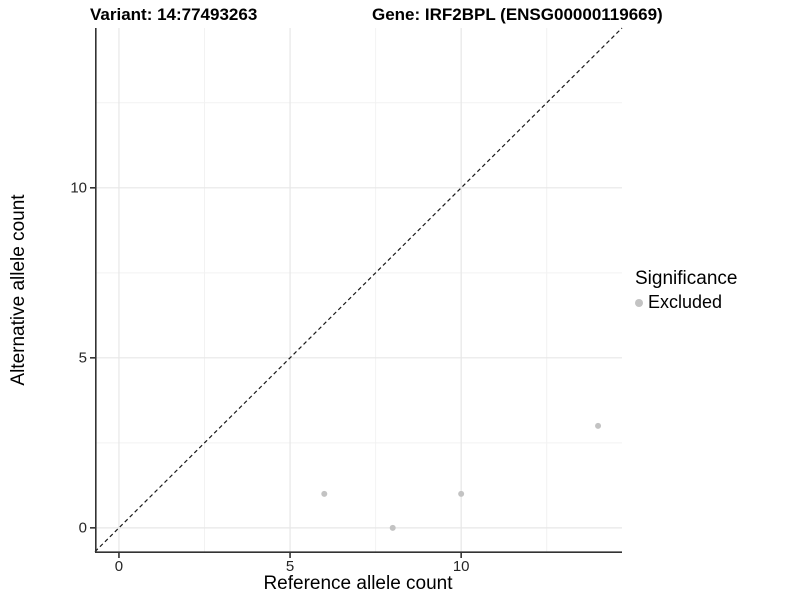  What do you see at coordinates (119, 566) in the screenshot?
I see `x-tick-label: 0` at bounding box center [119, 566].